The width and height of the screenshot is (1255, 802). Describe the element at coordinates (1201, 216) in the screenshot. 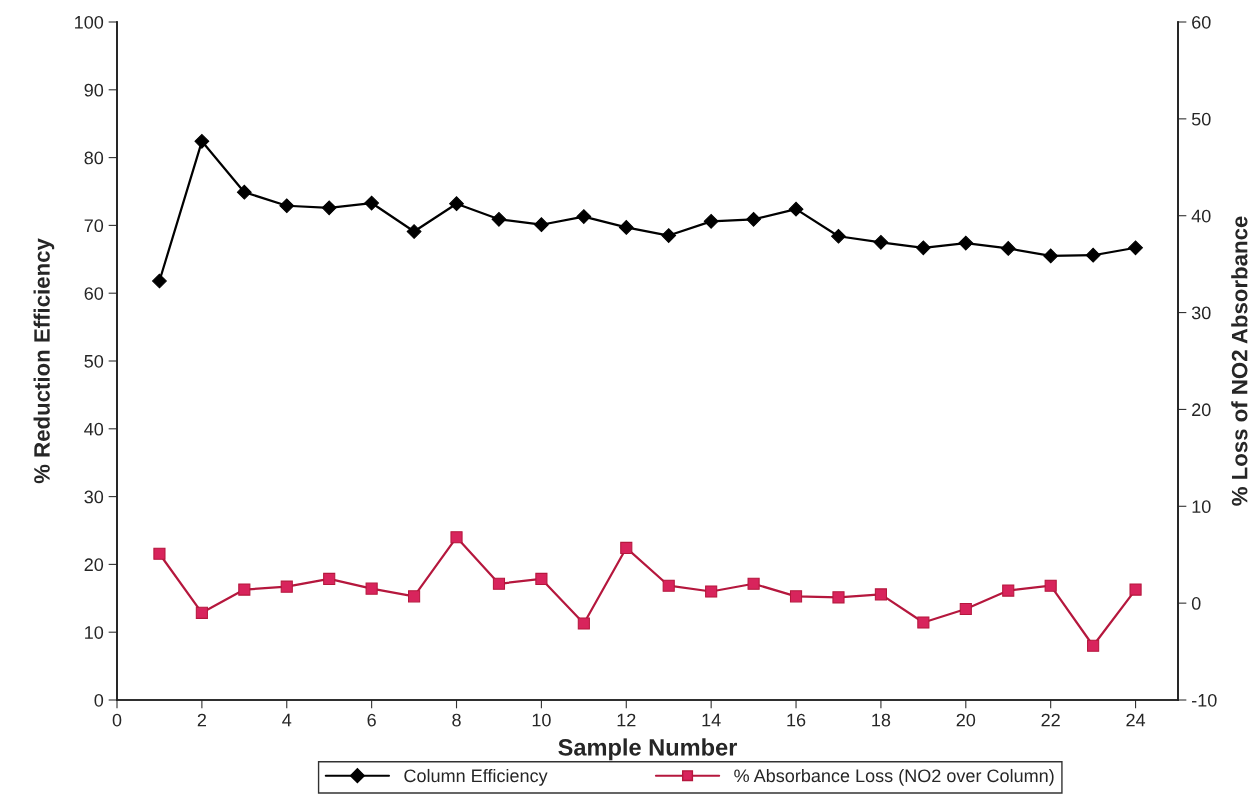

I see `y2-tick-label: 40` at that location.